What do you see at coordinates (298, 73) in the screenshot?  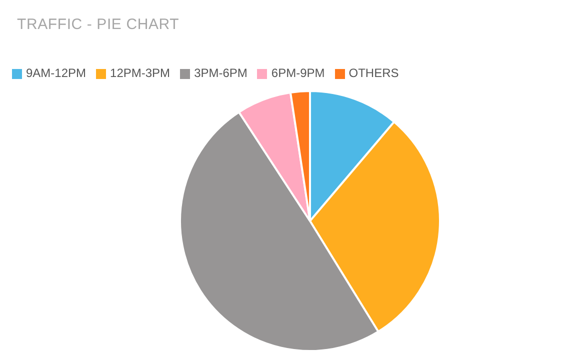 I see `legend-label: 6PM-9PM` at bounding box center [298, 73].